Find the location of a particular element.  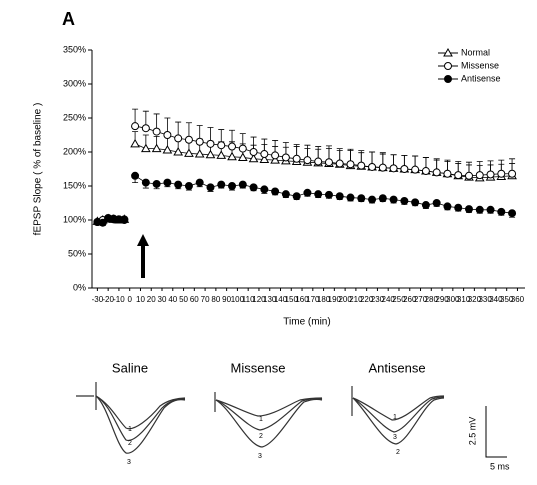

x-tick-label: 50 is located at coordinates (183, 299).